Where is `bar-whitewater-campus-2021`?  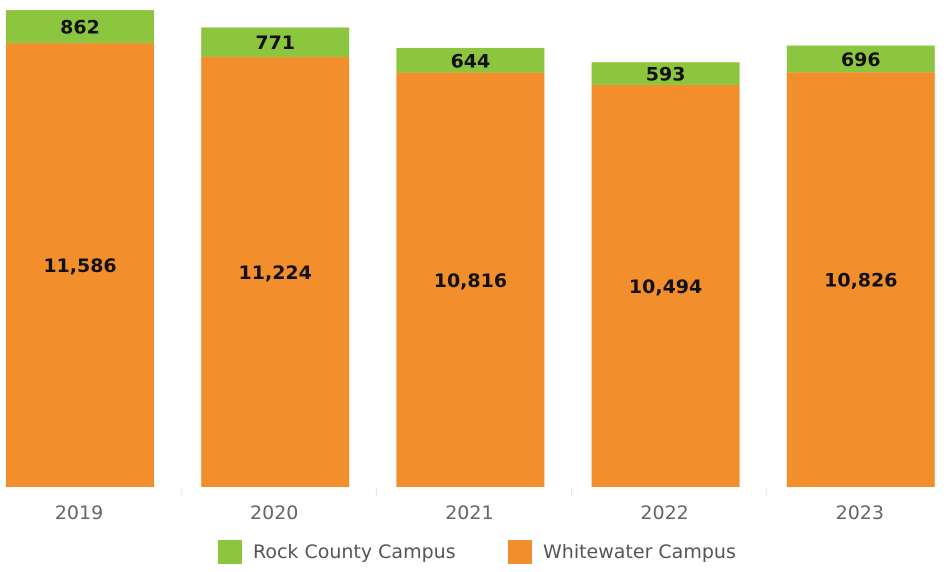 bar-whitewater-campus-2021 is located at coordinates (470, 280).